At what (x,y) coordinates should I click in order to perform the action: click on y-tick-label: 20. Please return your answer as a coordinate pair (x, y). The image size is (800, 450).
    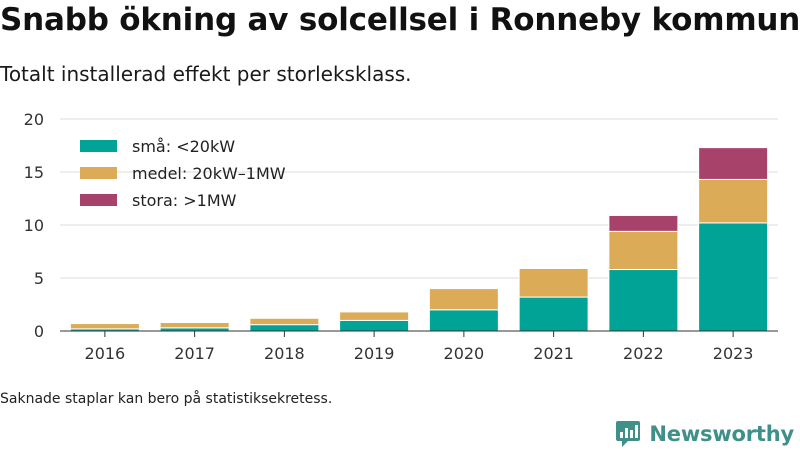
    Looking at the image, I should click on (34, 119).